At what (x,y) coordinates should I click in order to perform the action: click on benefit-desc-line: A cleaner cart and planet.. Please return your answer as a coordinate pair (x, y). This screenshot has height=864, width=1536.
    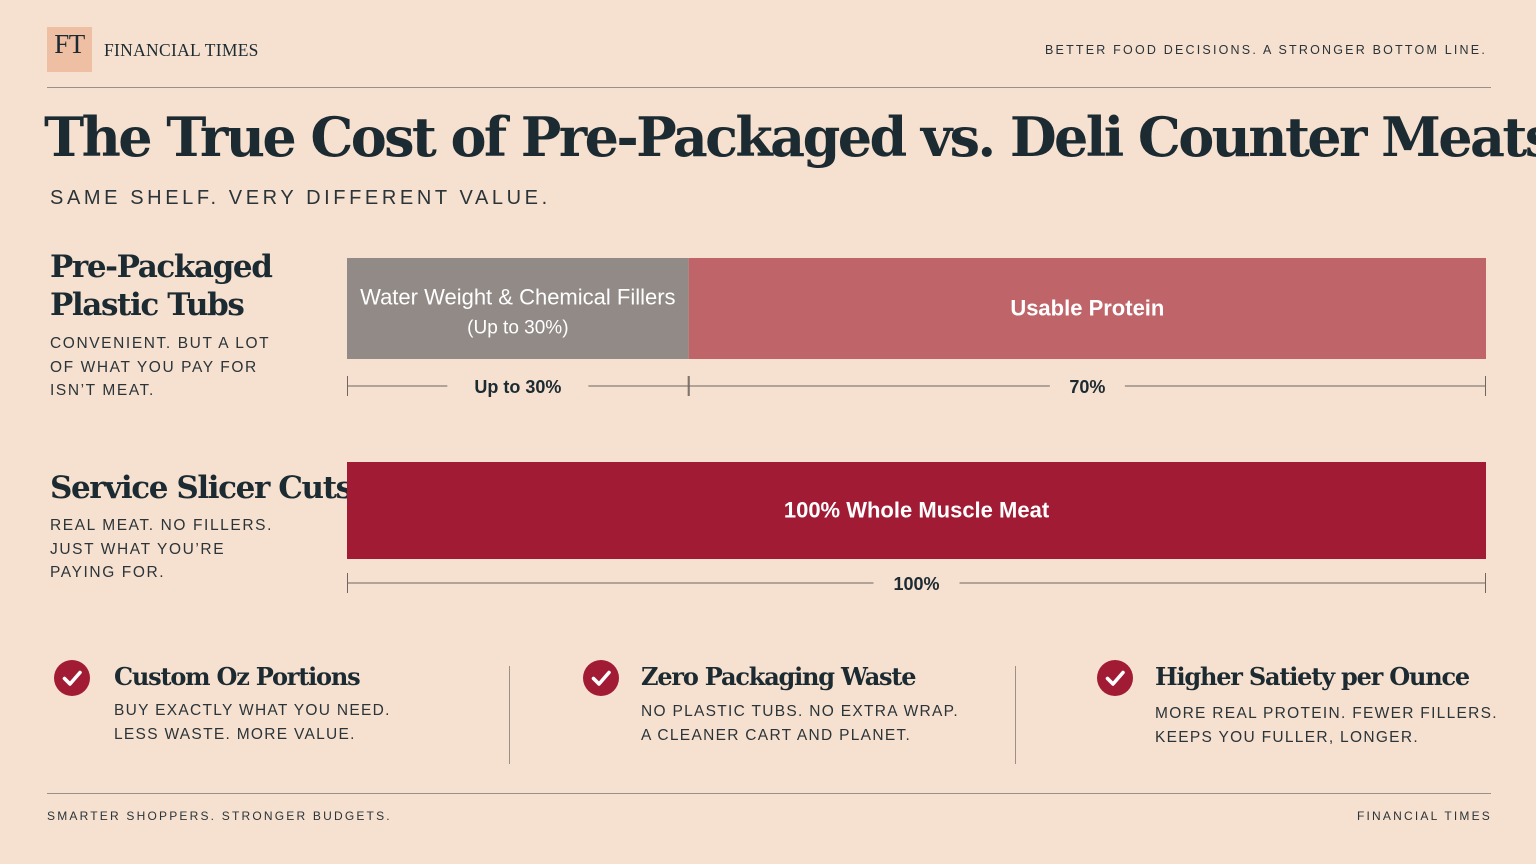
    Looking at the image, I should click on (776, 735).